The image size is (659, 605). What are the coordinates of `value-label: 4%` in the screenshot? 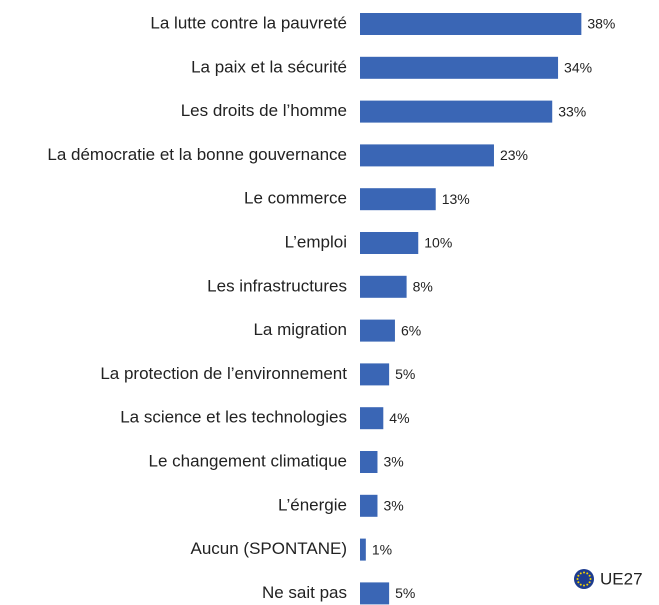 It's located at (399, 418).